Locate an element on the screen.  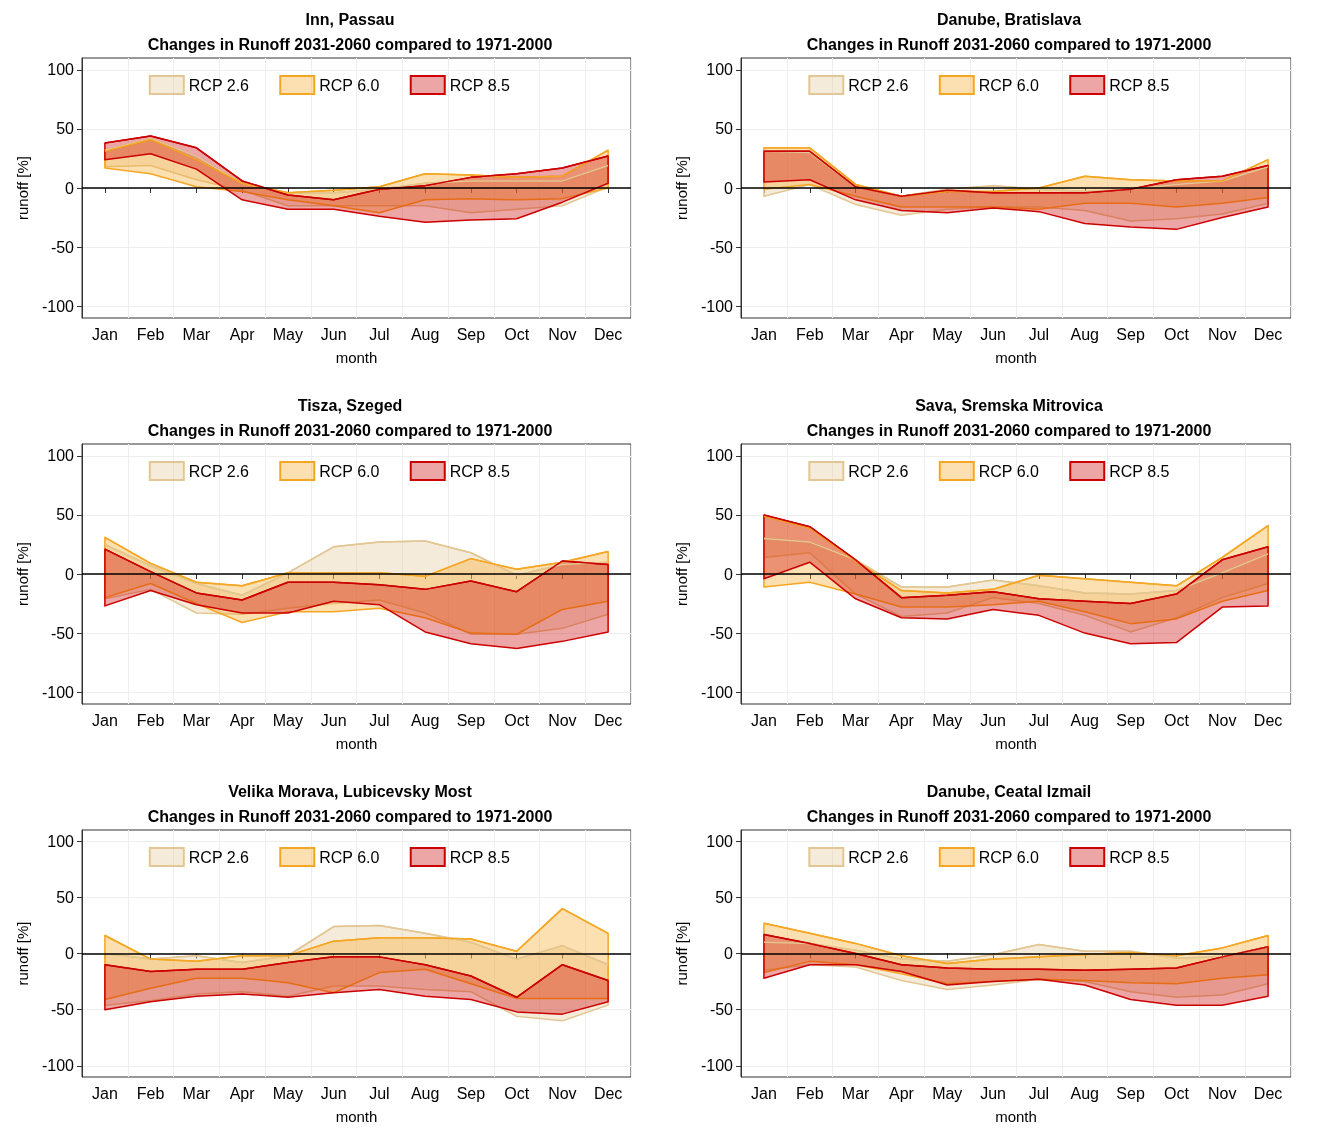
chart-title: Inn, Passau is located at coordinates (350, 19).